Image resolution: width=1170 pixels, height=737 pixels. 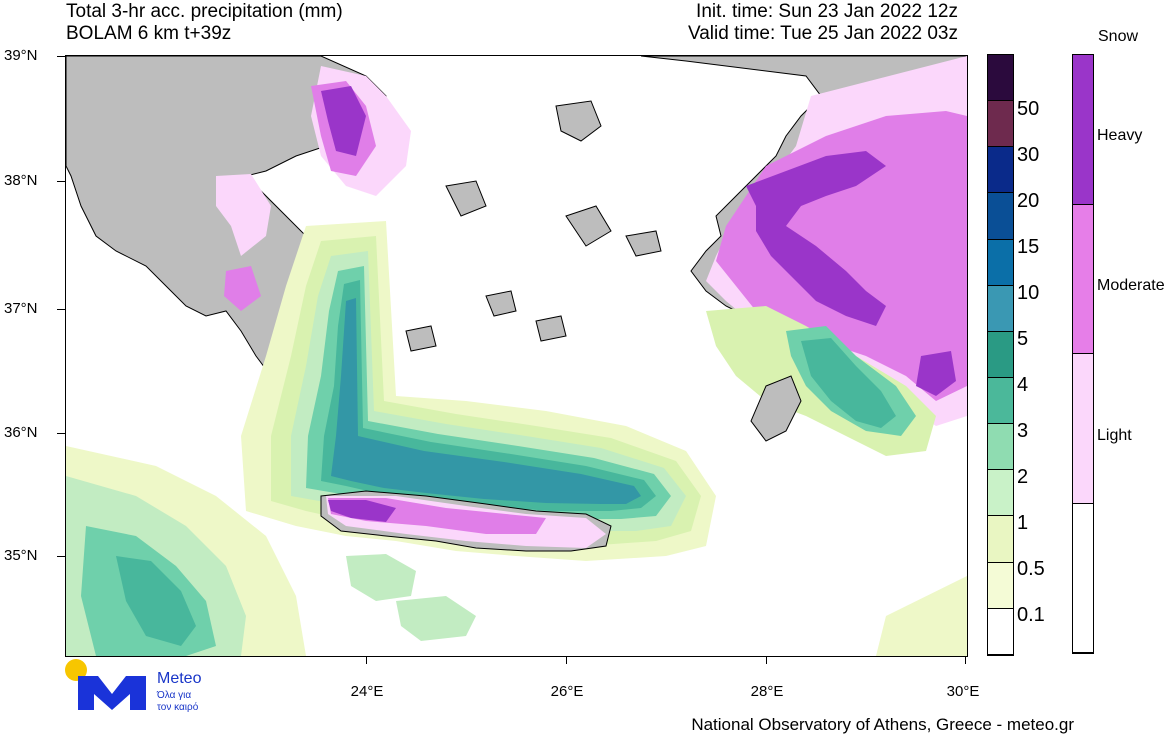 What do you see at coordinates (21, 432) in the screenshot?
I see `lat-label-36: 36°N` at bounding box center [21, 432].